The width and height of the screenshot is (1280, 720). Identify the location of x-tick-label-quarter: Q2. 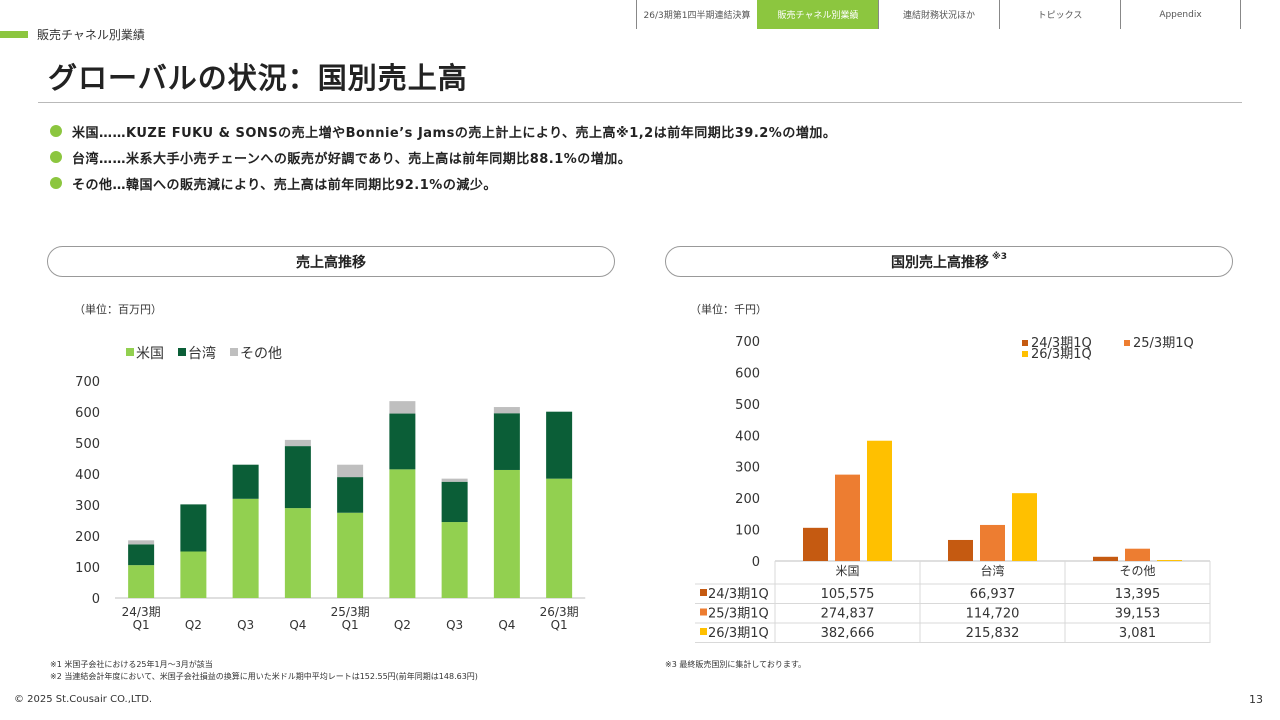
(193, 625).